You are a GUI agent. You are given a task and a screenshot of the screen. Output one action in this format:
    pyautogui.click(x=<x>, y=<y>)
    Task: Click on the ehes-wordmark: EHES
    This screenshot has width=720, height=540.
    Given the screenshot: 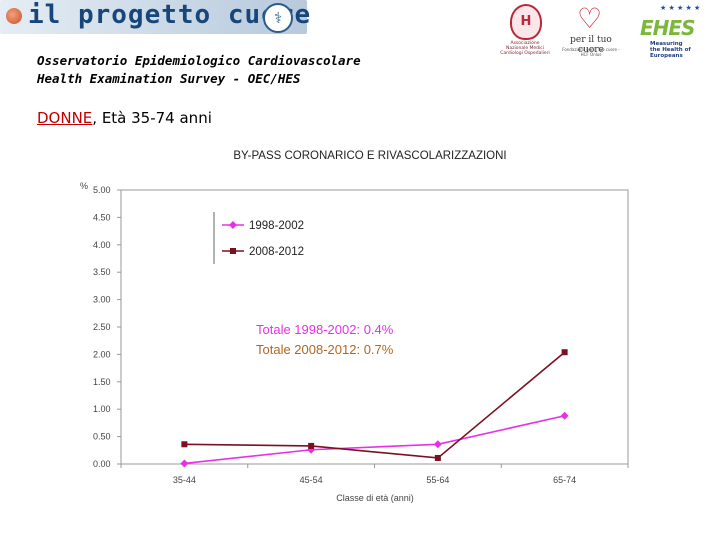 What is the action you would take?
    pyautogui.click(x=667, y=28)
    